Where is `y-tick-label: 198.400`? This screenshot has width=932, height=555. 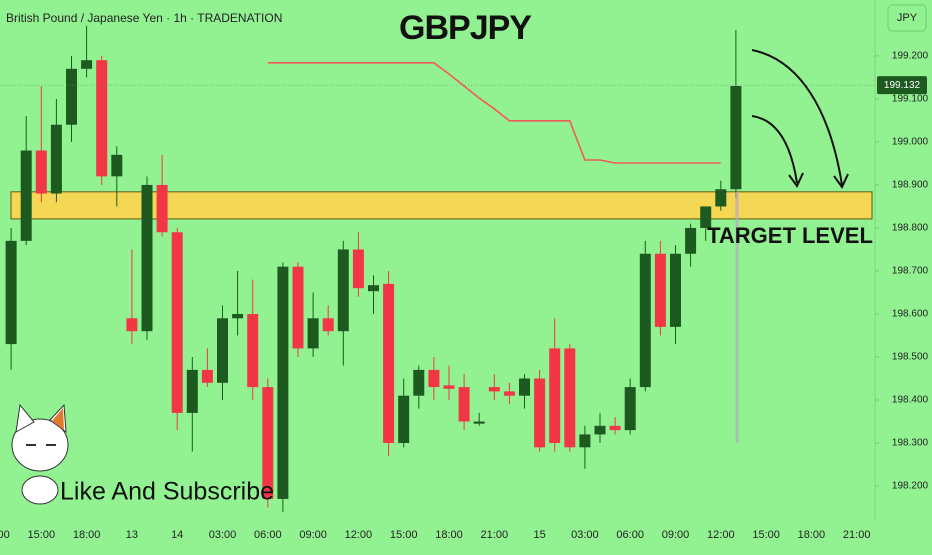
y-tick-label: 198.400 is located at coordinates (910, 400).